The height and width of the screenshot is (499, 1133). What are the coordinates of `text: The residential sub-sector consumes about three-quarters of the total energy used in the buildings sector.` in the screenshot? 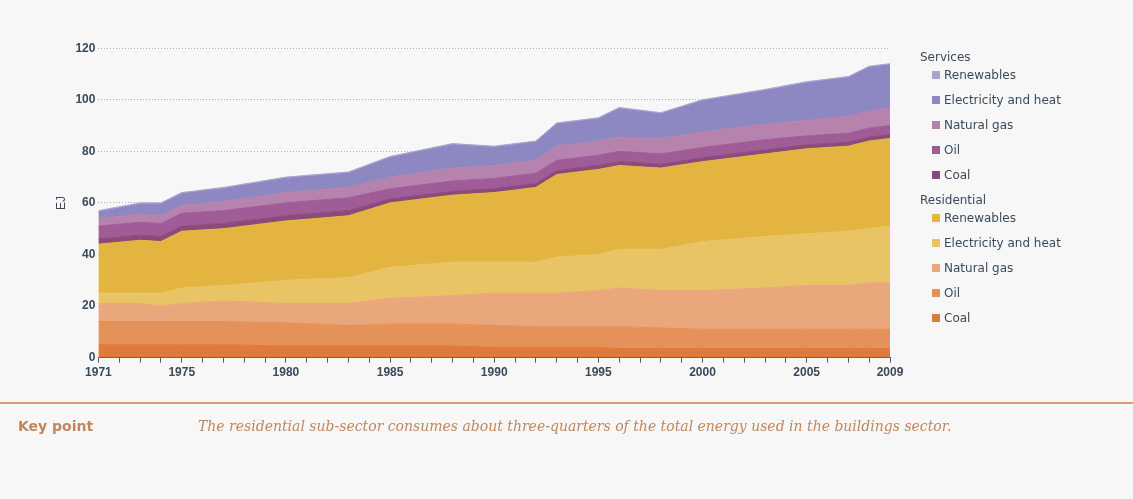 It's located at (575, 426).